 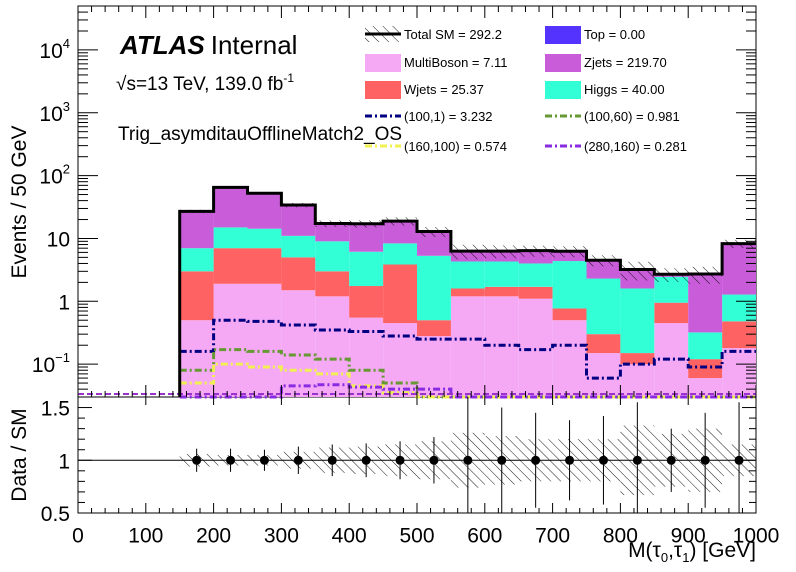 I want to click on x-tick-label: 900, so click(x=688, y=535).